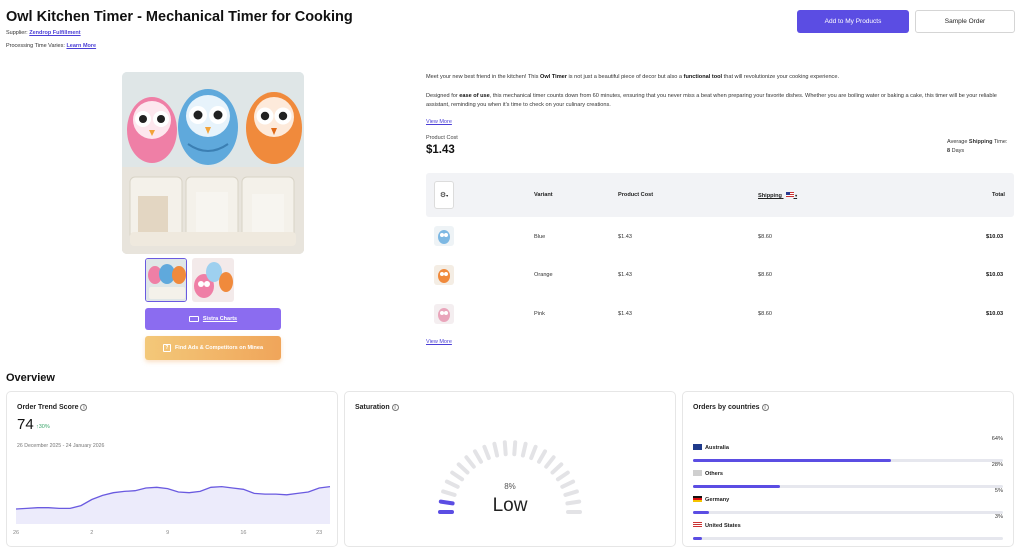  What do you see at coordinates (717, 525) in the screenshot?
I see `country-name: United States` at bounding box center [717, 525].